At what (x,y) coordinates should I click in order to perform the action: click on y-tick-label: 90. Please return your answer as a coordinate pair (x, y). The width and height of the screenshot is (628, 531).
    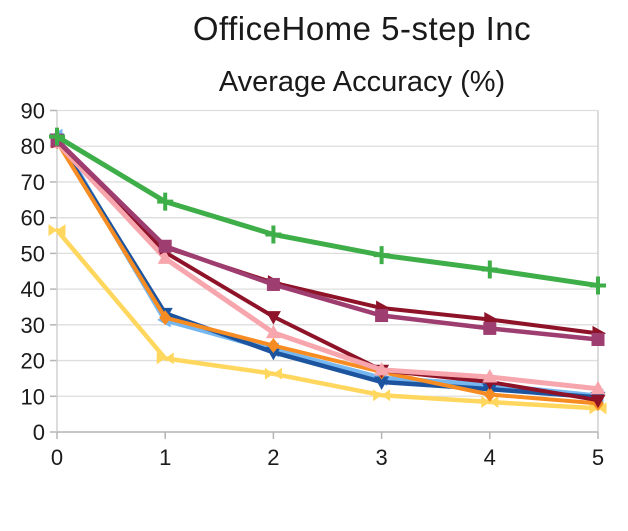
    Looking at the image, I should click on (33, 111).